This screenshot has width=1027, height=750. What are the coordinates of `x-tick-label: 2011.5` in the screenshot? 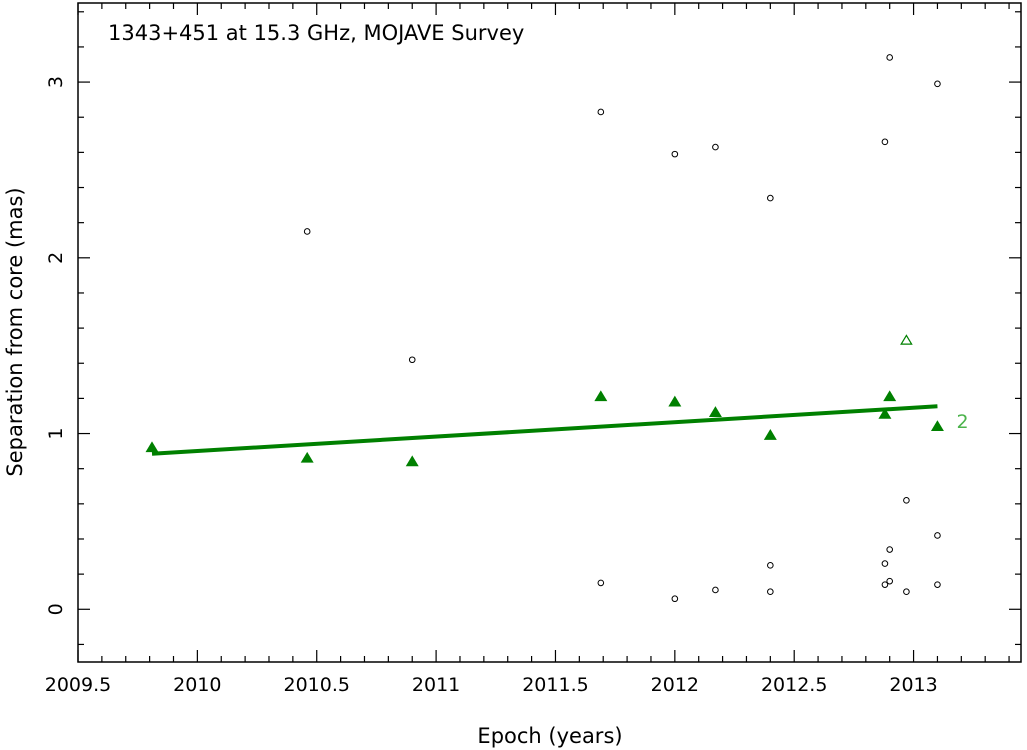 It's located at (555, 685).